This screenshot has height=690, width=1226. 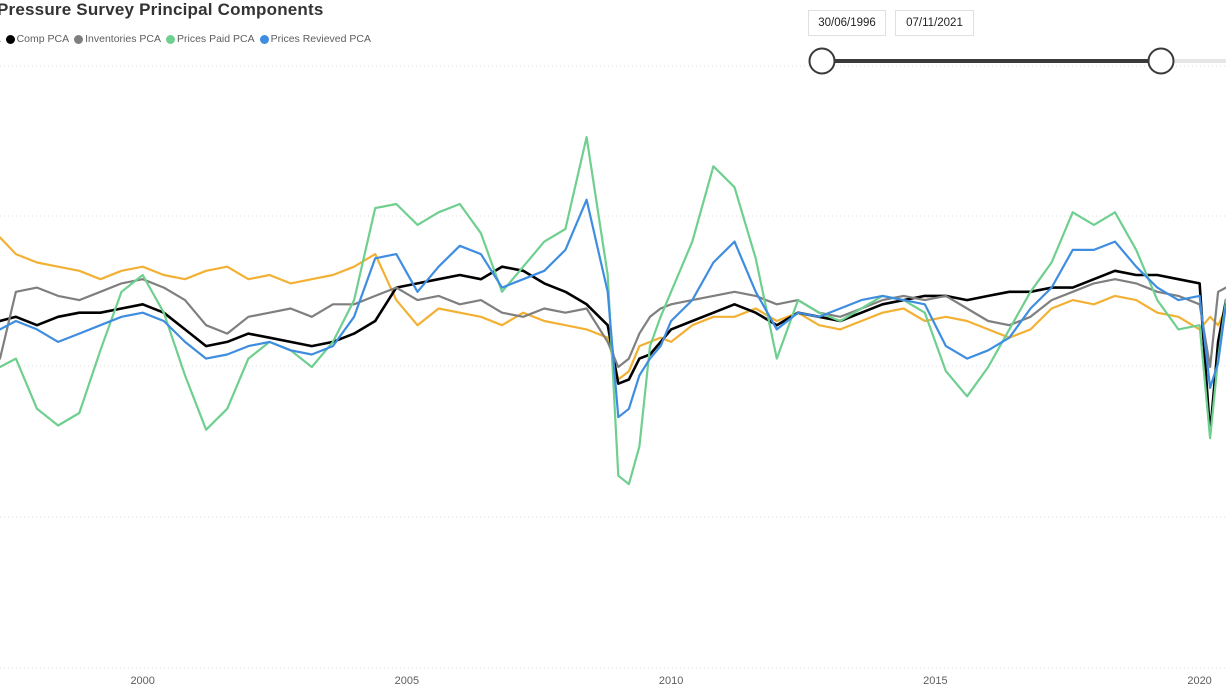 What do you see at coordinates (215, 39) in the screenshot?
I see `legend-label: Prices Paid PCA` at bounding box center [215, 39].